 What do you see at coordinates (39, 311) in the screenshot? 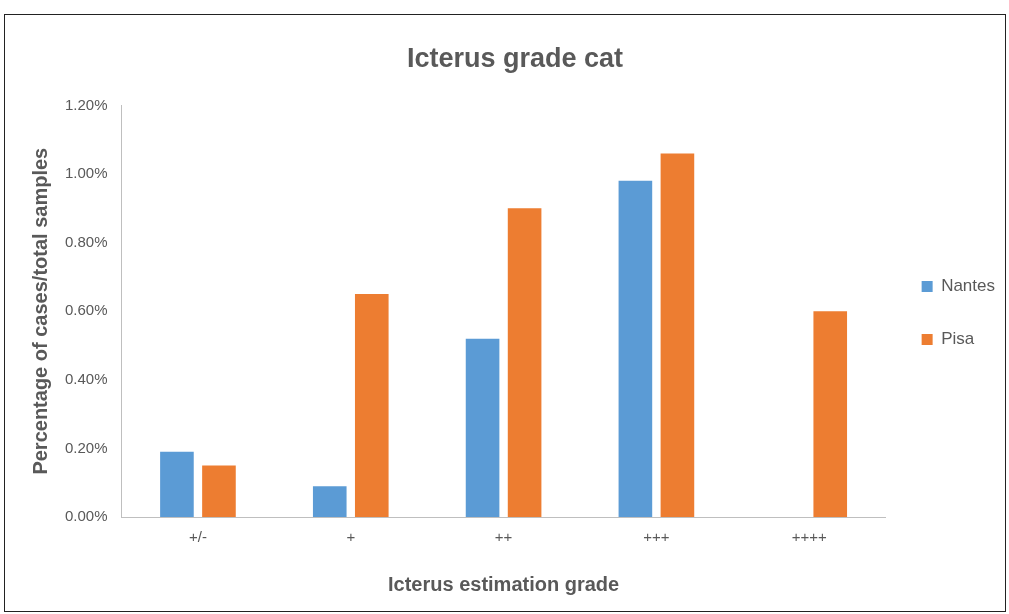
I see `y-axis-title: Percentage of cases/total samples` at bounding box center [39, 311].